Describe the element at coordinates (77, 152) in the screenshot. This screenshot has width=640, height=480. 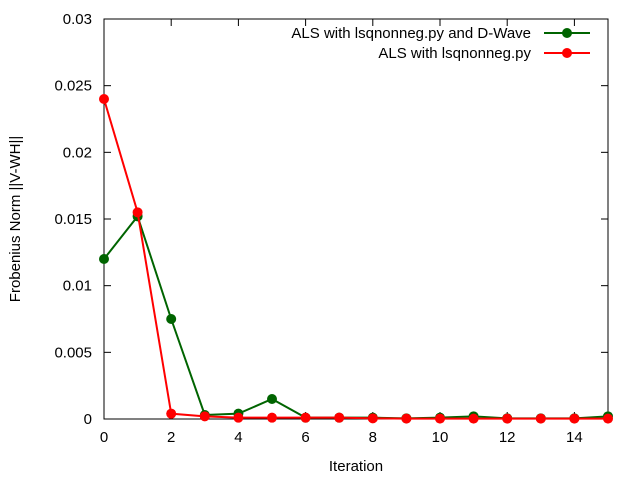
I see `y-tick-label: 0.02` at that location.